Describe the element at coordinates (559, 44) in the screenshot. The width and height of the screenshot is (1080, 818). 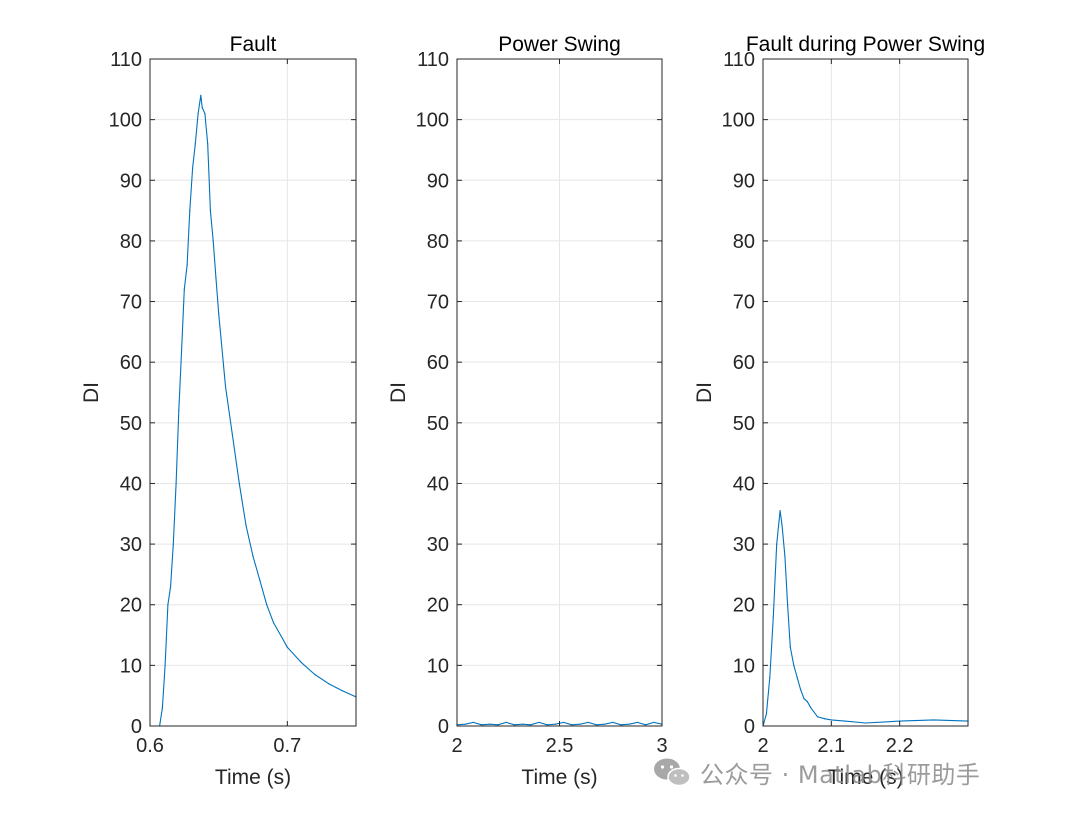
I see `chart-title: Power Swing` at that location.